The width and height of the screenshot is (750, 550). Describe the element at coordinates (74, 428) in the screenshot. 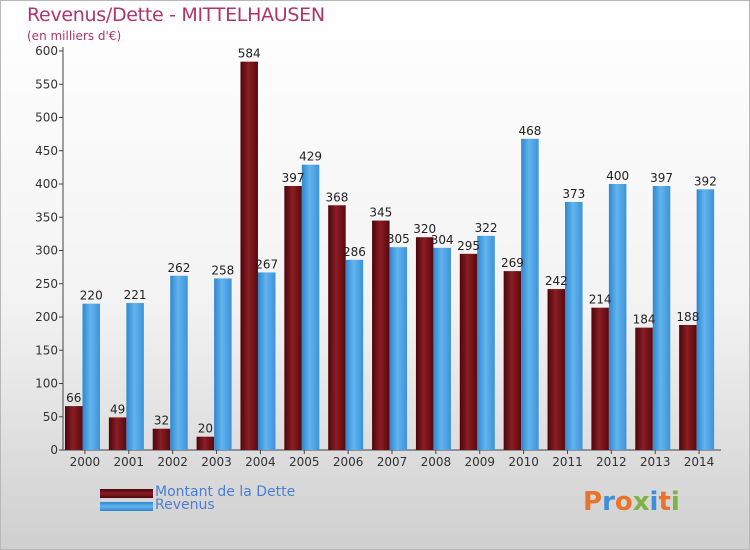

I see `bar-debt-2000` at that location.